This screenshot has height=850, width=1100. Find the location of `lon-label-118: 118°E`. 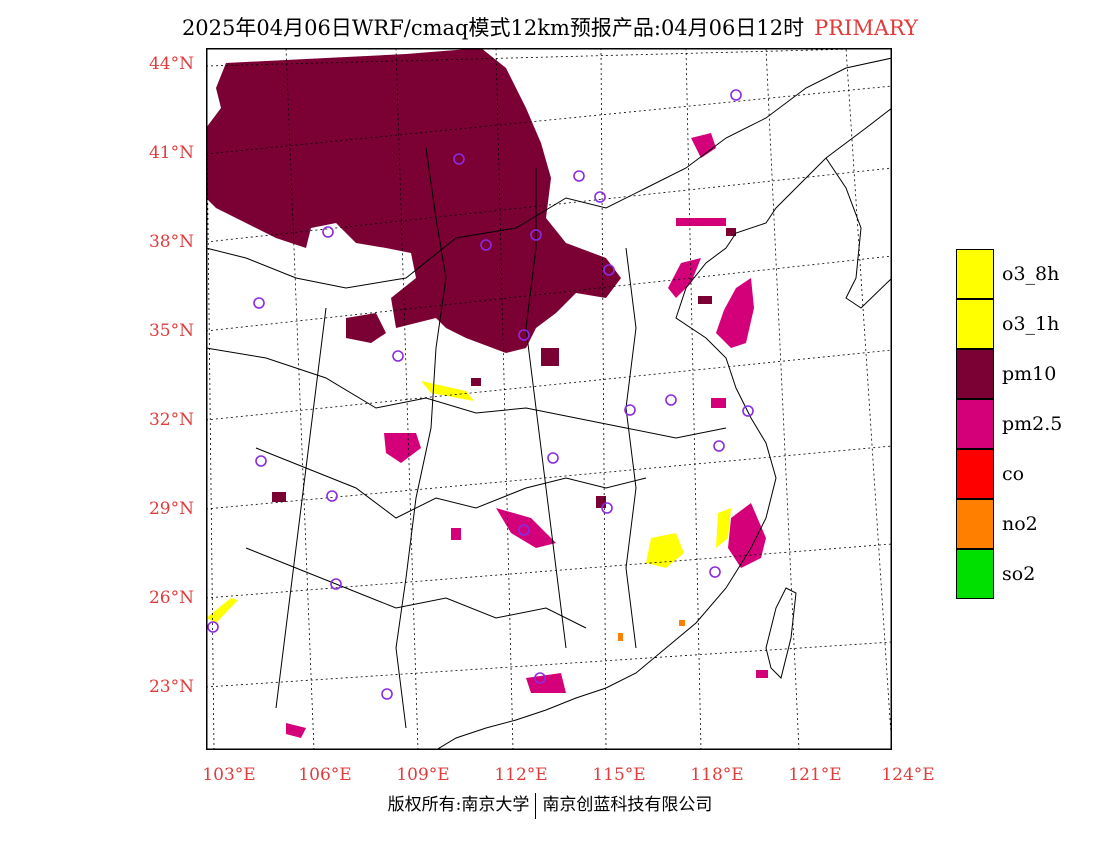

lon-label-118: 118°E is located at coordinates (717, 775).